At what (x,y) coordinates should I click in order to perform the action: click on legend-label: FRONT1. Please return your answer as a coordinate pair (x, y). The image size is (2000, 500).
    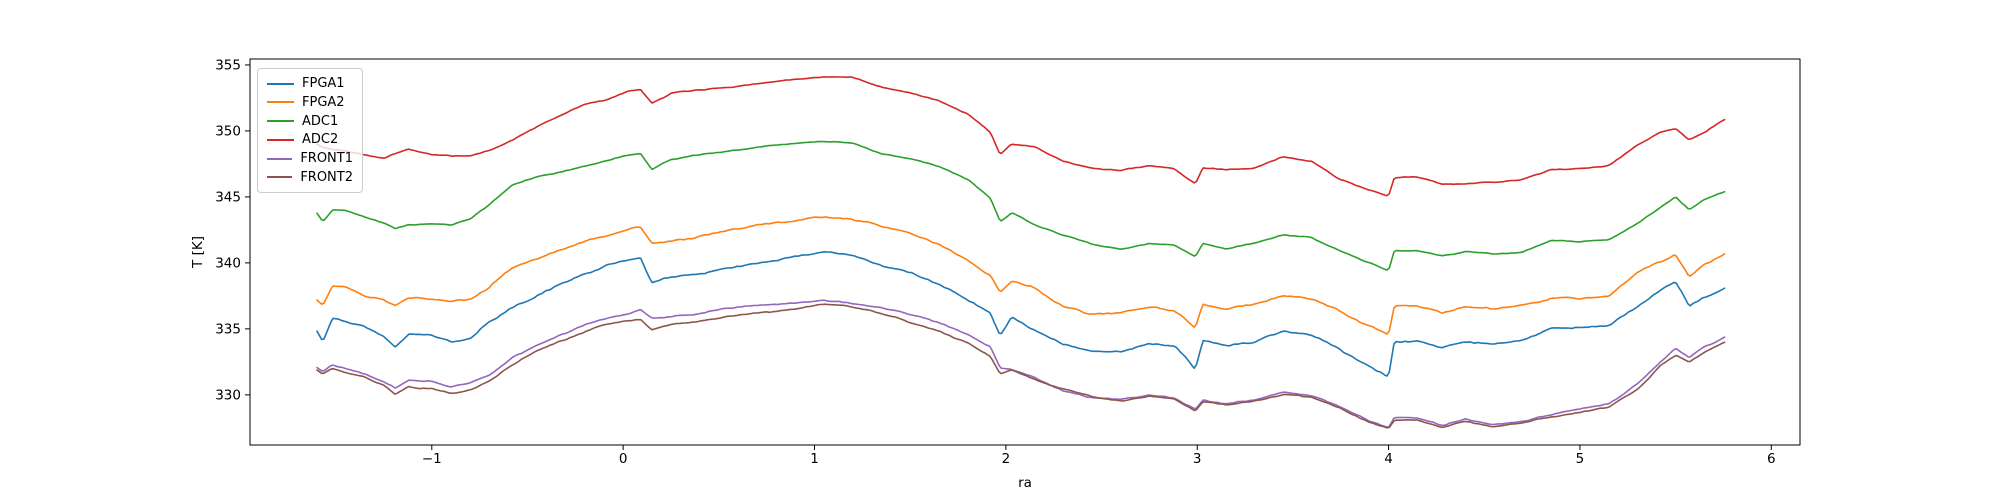
    Looking at the image, I should click on (326, 159).